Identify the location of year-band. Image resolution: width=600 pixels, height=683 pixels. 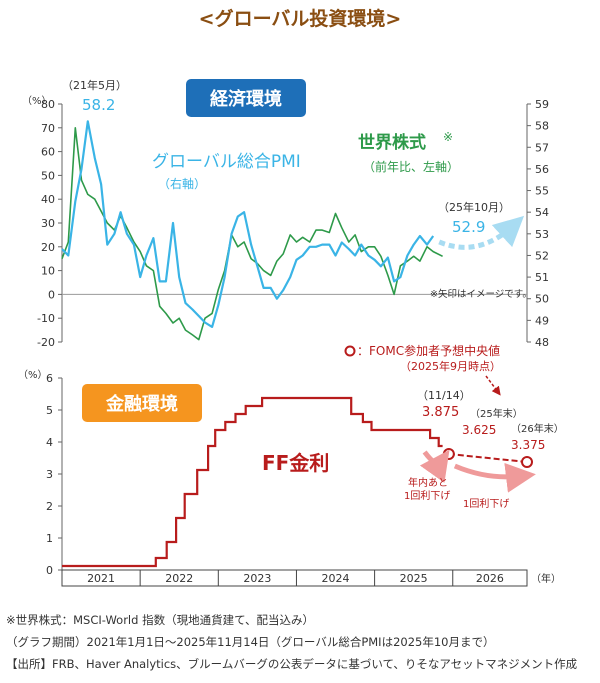
(294, 578).